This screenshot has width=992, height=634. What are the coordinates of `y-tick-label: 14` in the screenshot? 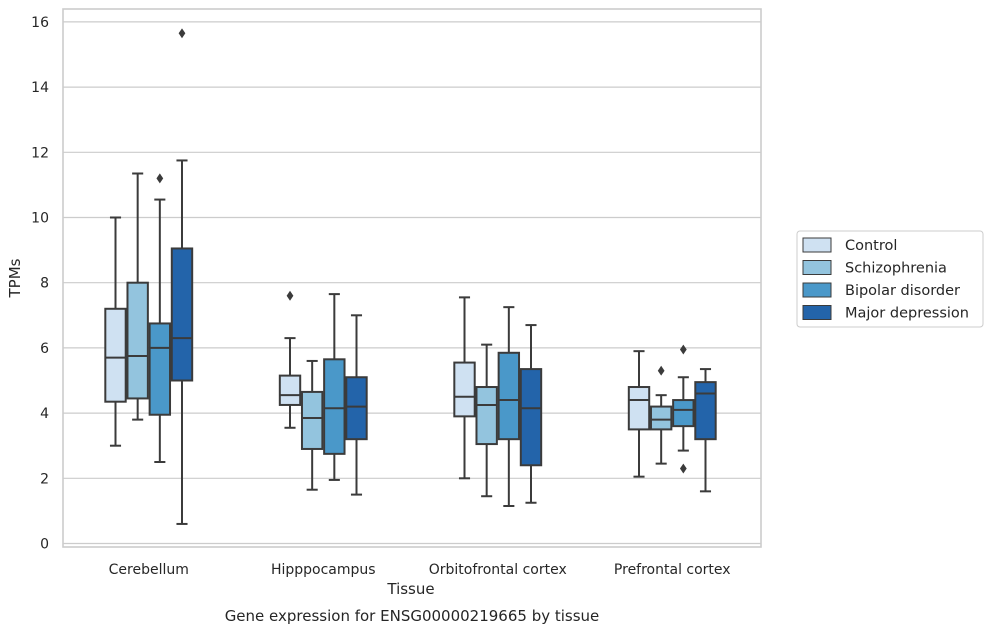 It's located at (40, 88).